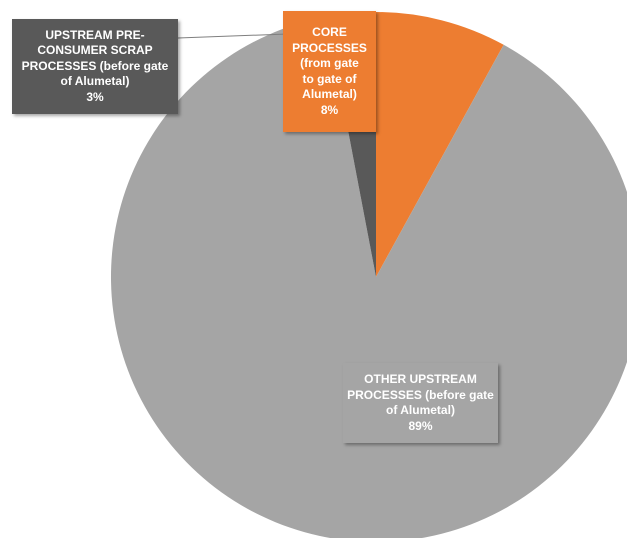 The width and height of the screenshot is (627, 538). I want to click on label-percent: 3%, so click(95, 96).